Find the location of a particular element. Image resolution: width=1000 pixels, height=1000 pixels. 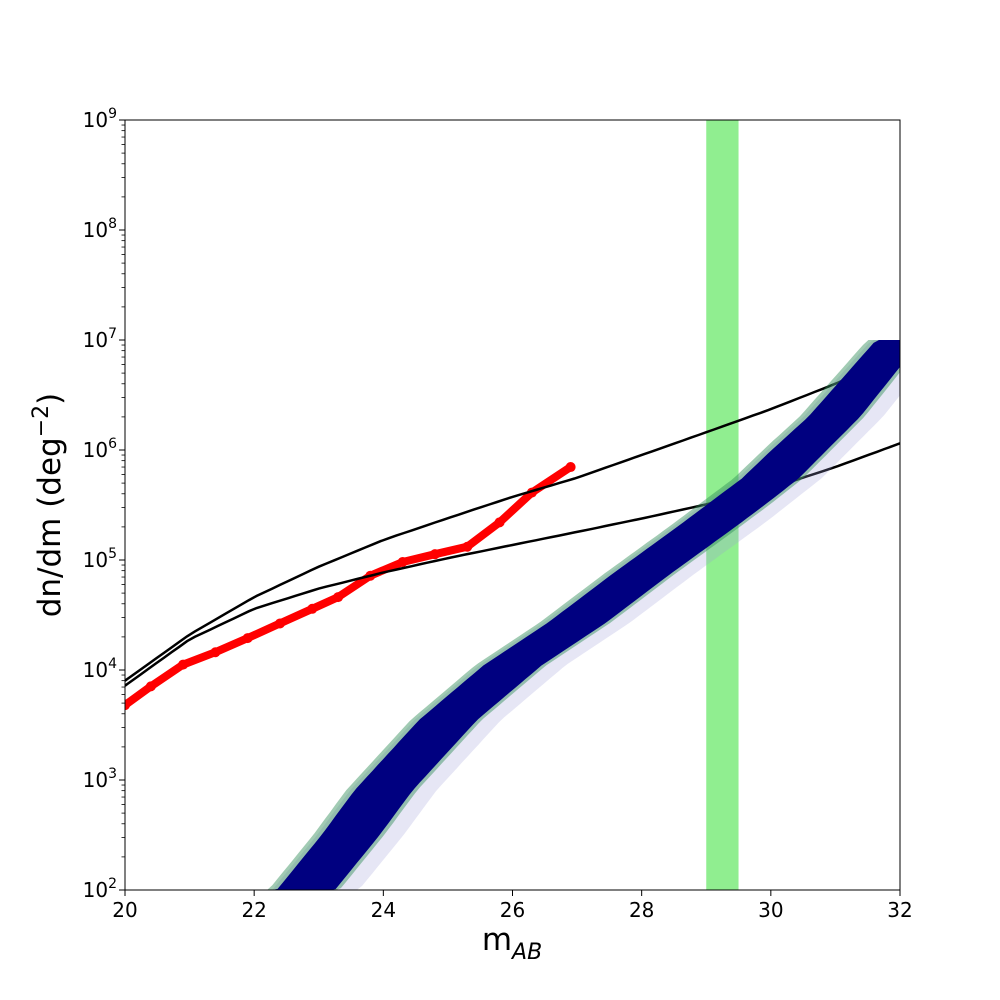

y-axis-label-end: ) is located at coordinates (50, 399).